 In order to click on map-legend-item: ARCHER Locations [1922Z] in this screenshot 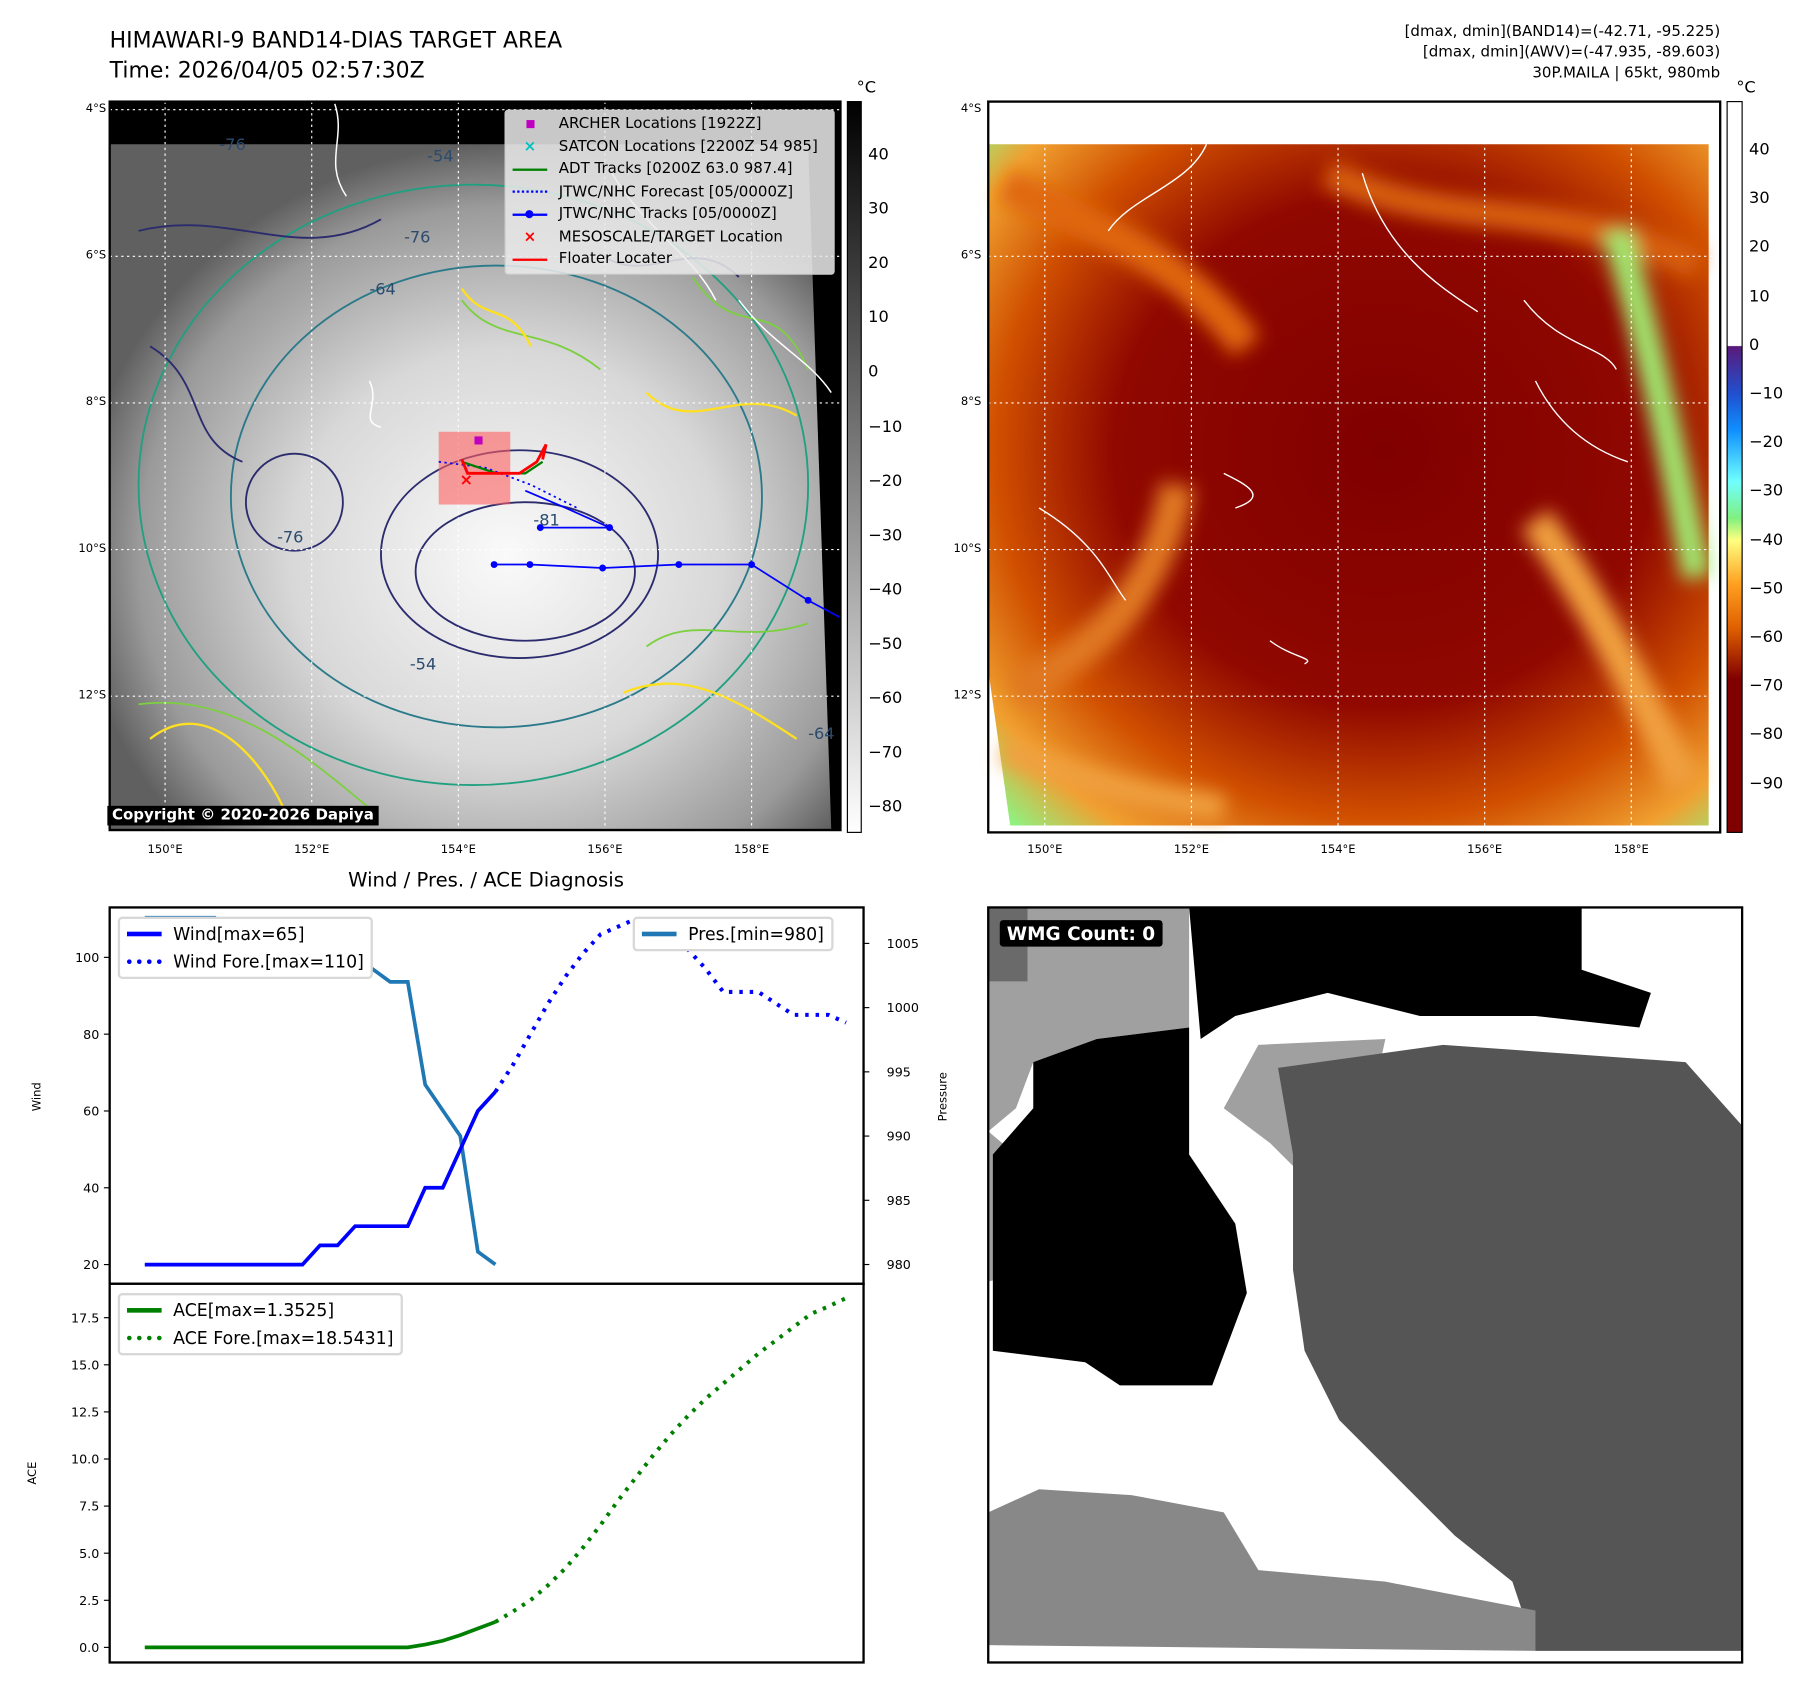, I will do `click(670, 124)`.